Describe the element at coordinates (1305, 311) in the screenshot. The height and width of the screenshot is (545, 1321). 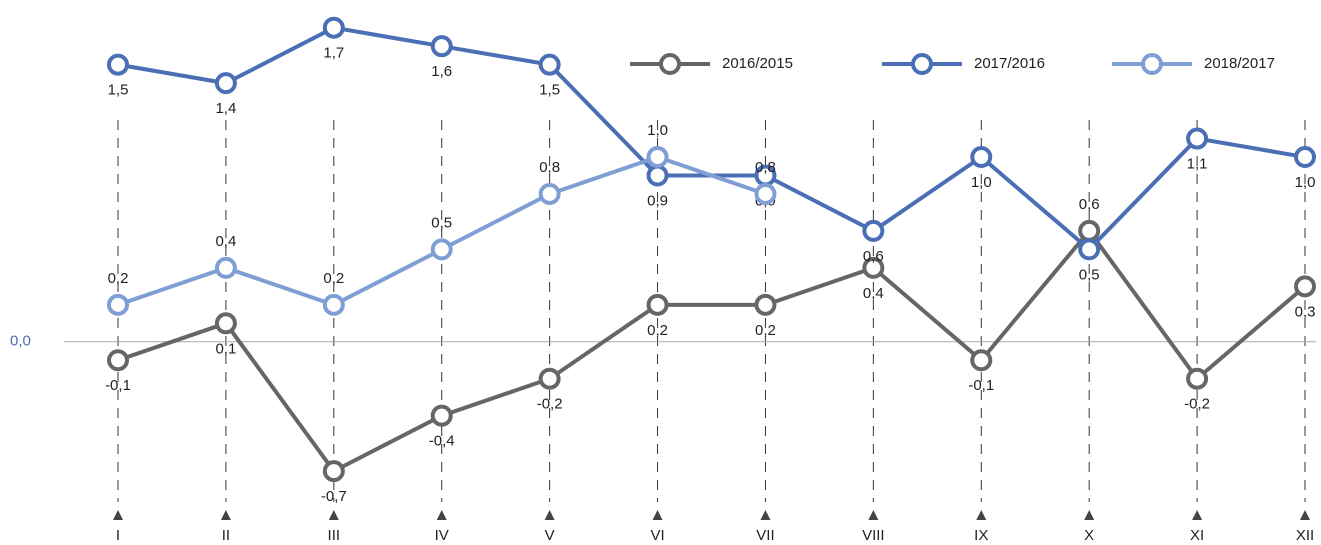
I see `data-label: 0,3` at that location.